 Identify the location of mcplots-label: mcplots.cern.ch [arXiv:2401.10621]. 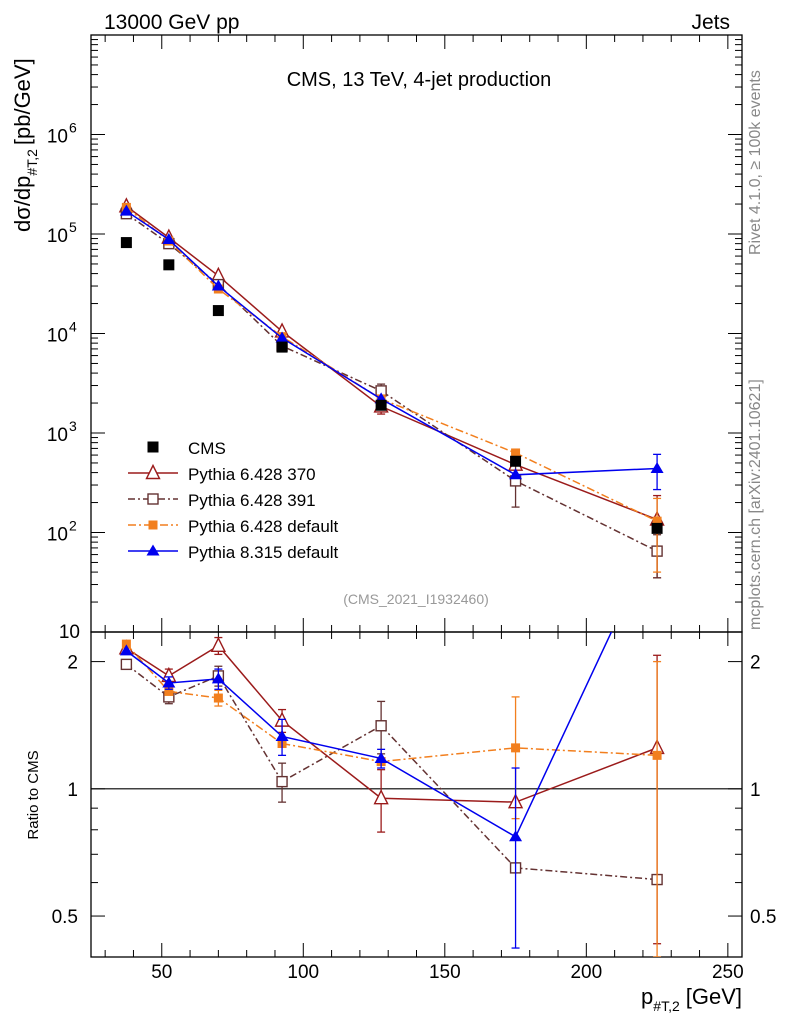
(755, 504).